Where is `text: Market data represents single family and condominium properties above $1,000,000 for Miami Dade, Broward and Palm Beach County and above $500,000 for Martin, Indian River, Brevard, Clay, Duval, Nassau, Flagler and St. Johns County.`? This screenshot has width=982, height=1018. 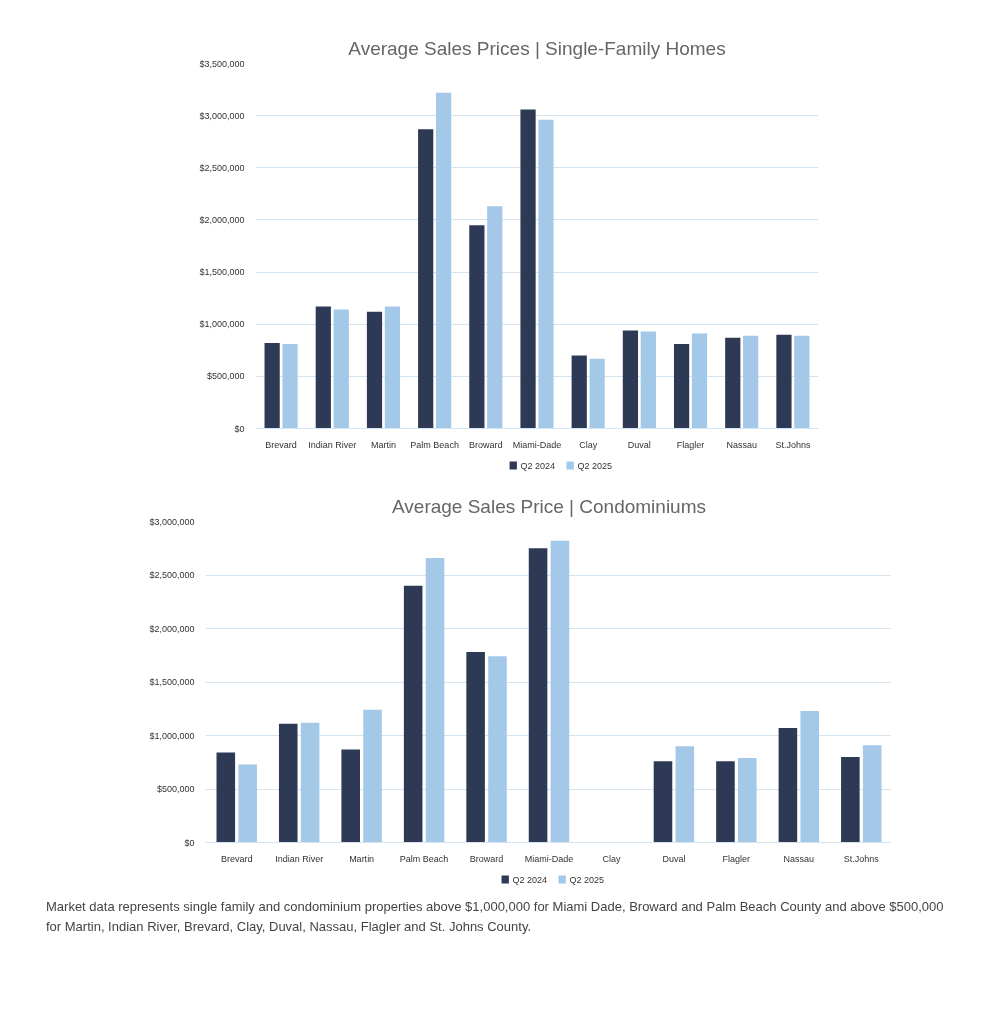 text: Market data represents single family and condominium properties above $1,000,000 for Miami Dade, Broward and Palm Beach County and above $500,000 for Martin, Indian River, Brevard, Clay, Duval, Nassau, Flagler and St. Johns County. is located at coordinates (495, 917).